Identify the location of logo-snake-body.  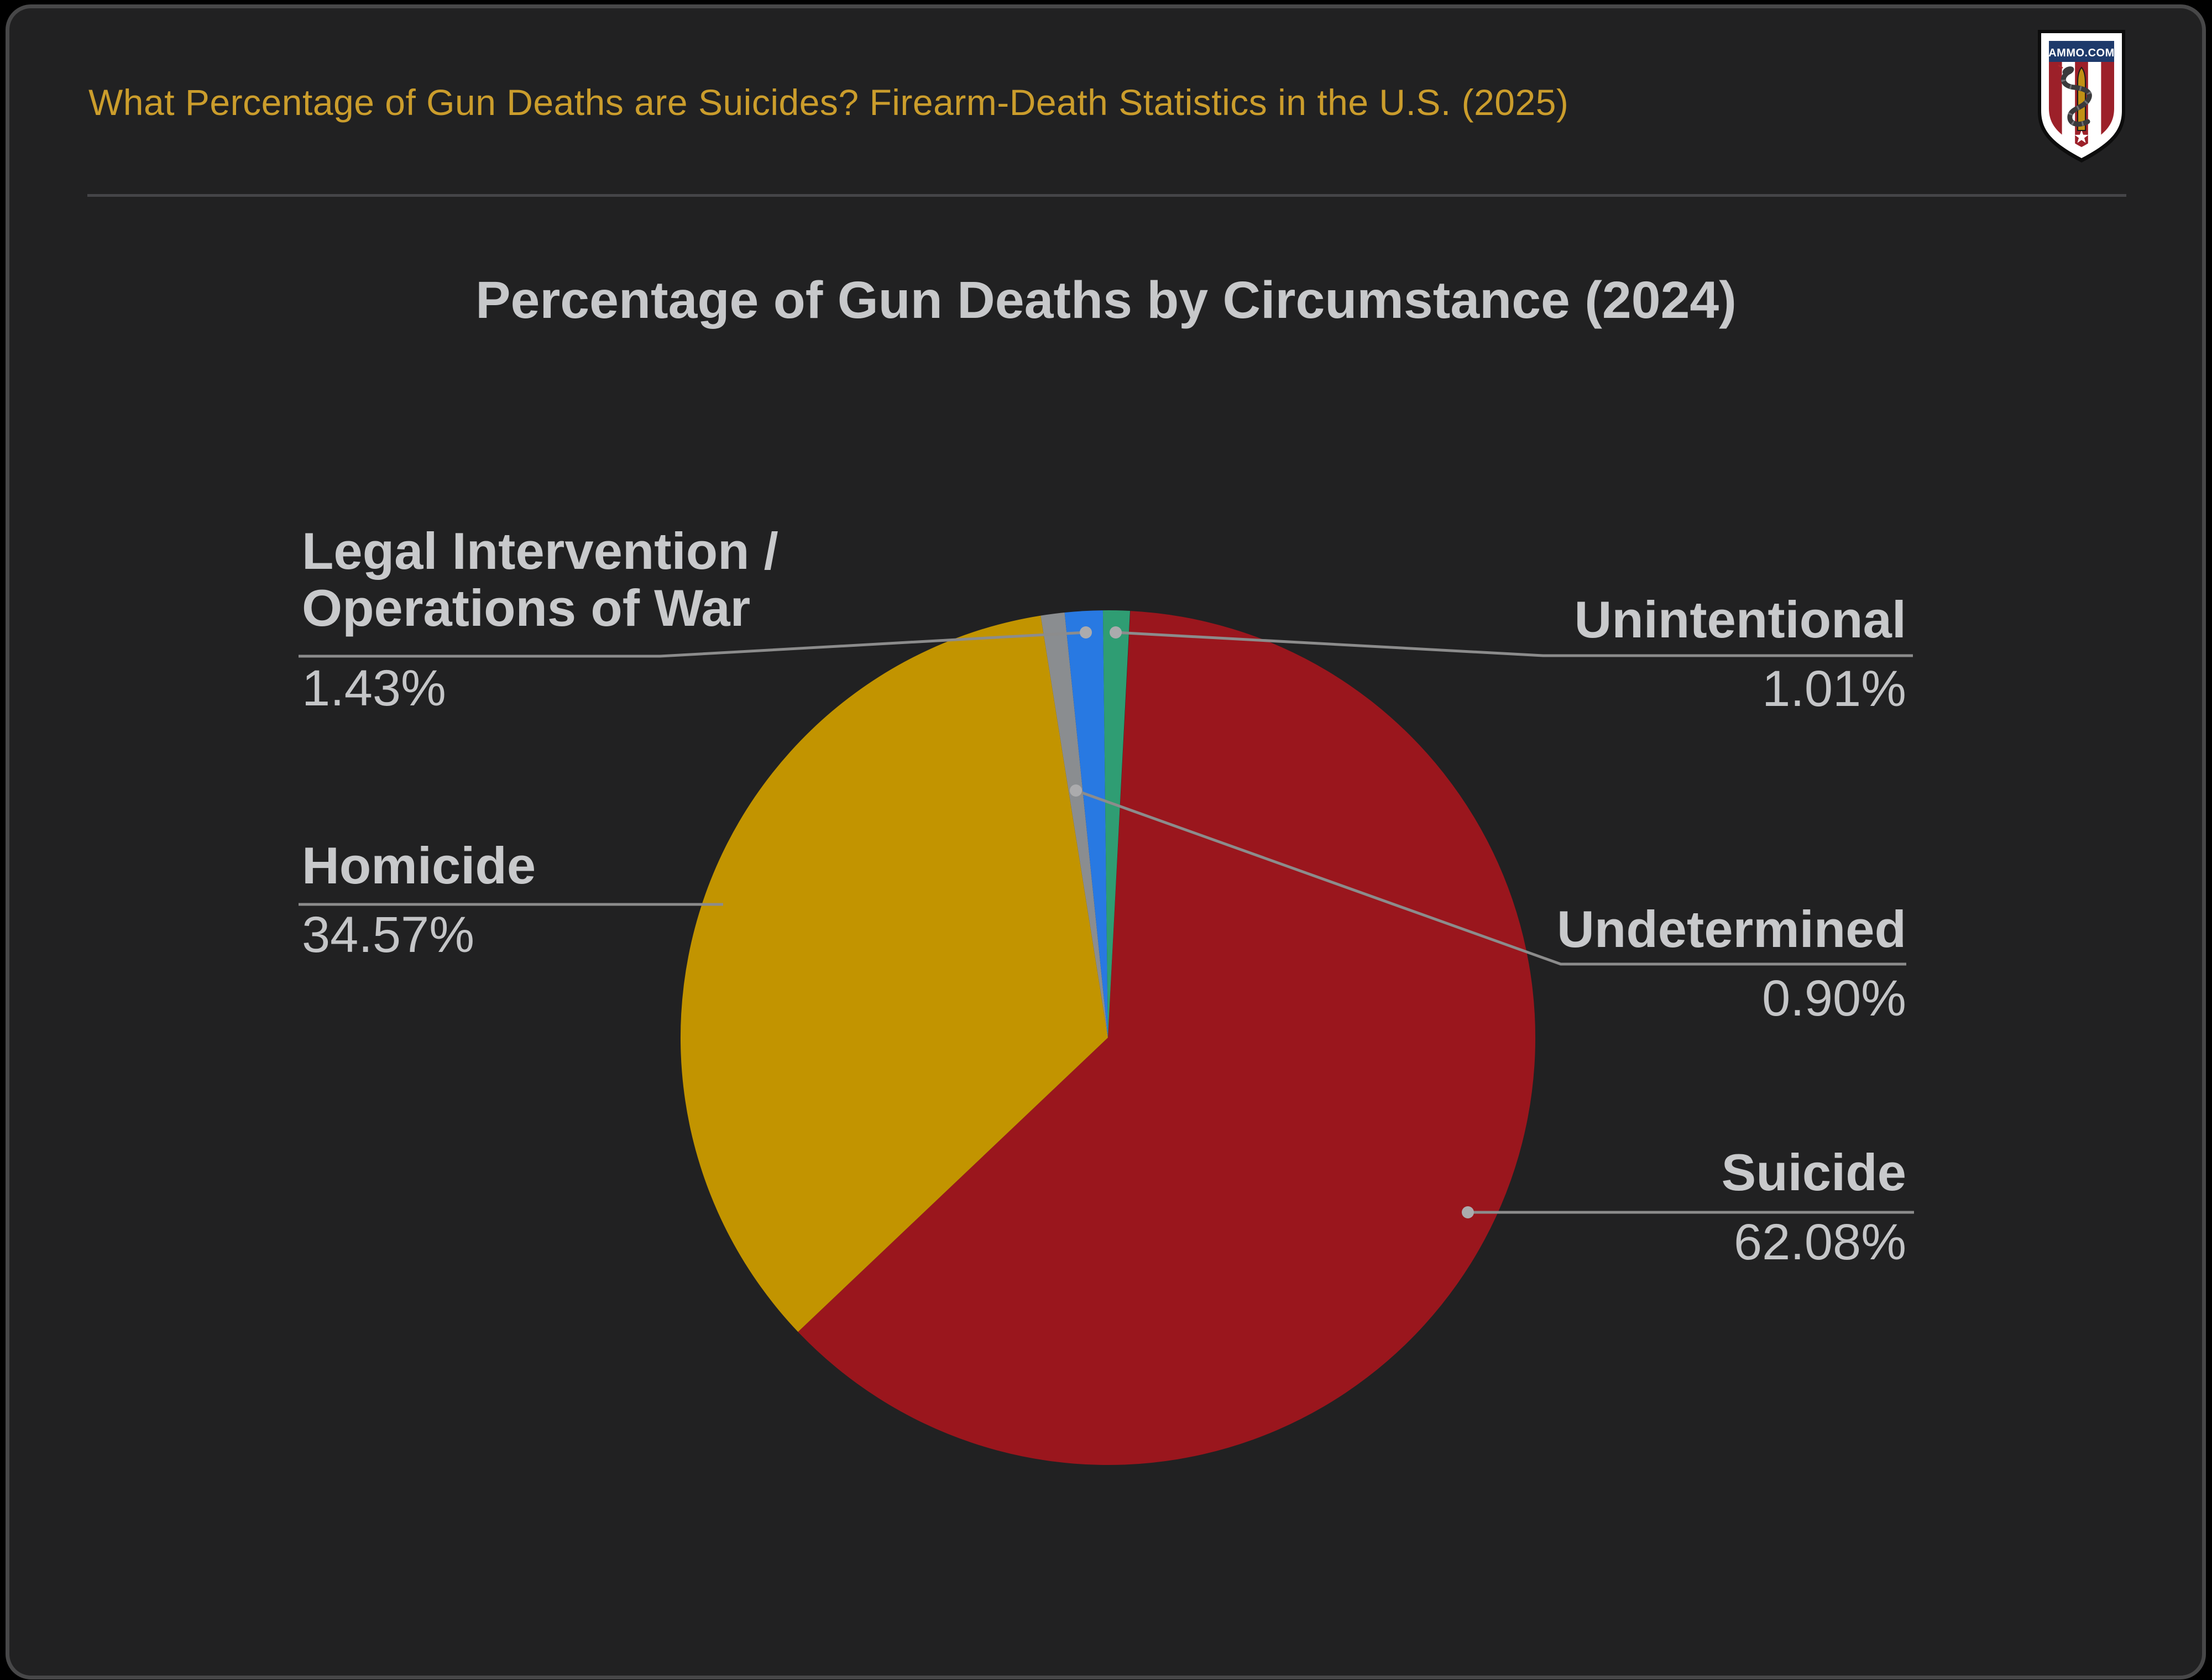
(2076, 98).